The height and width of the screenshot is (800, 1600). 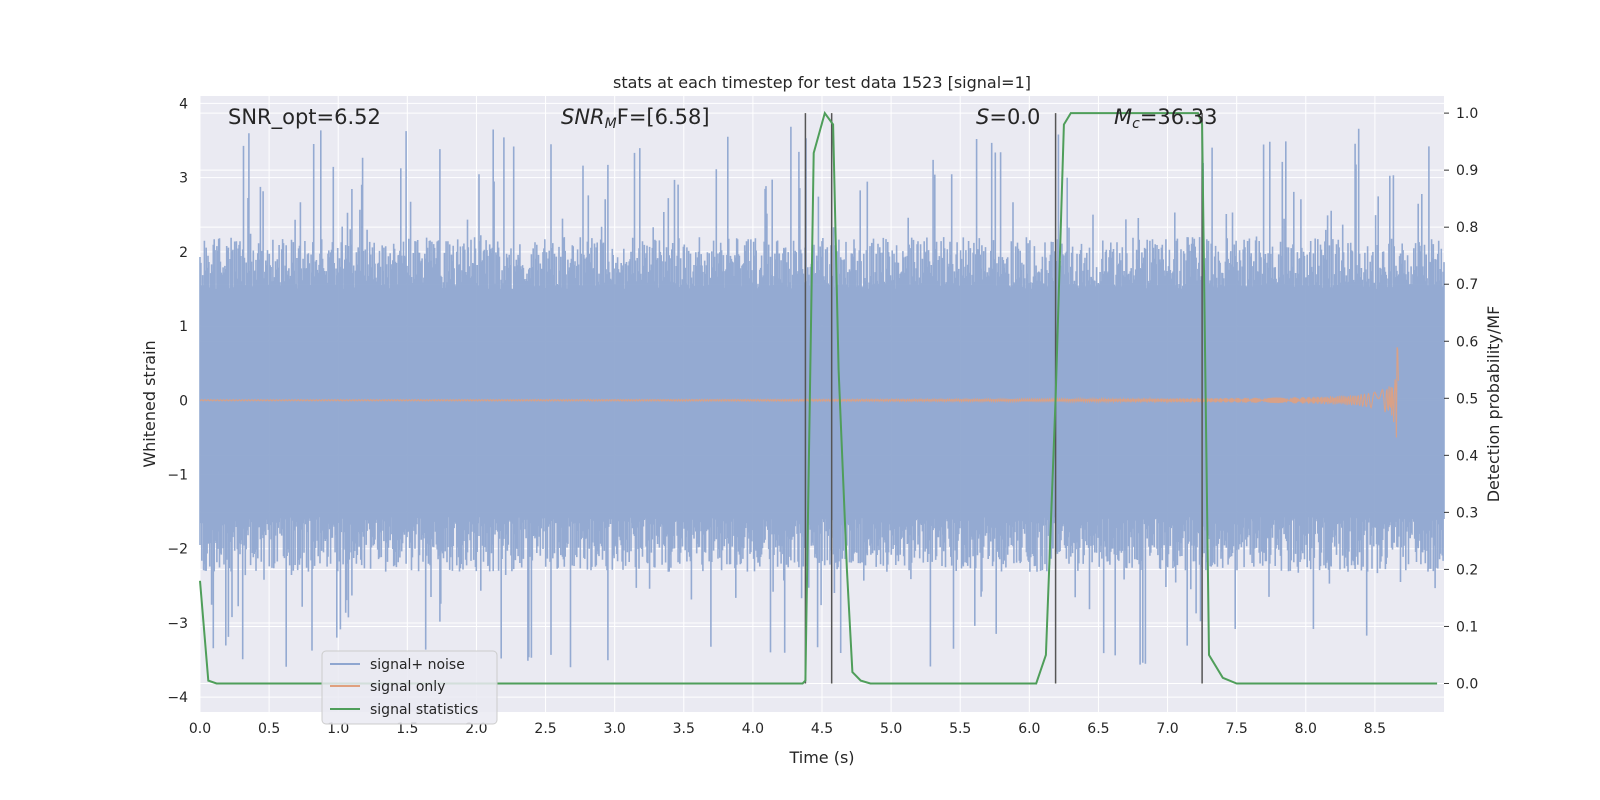 I want to click on y-tick-label: −4, so click(x=177, y=698).